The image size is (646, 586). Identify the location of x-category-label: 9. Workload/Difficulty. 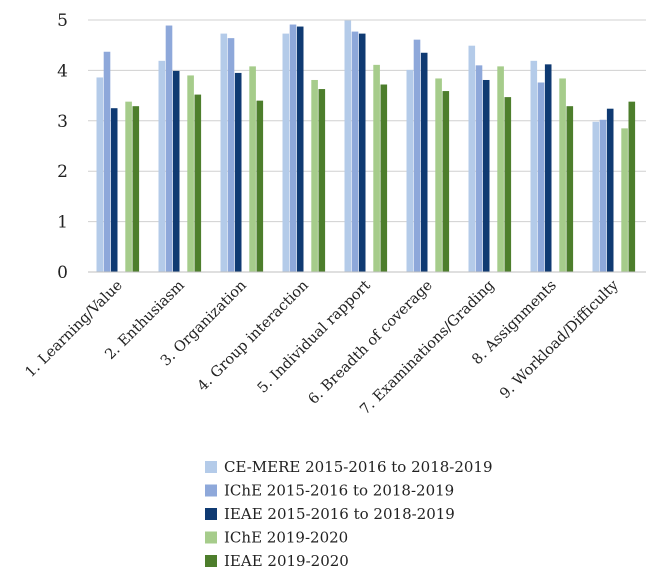
(559, 339).